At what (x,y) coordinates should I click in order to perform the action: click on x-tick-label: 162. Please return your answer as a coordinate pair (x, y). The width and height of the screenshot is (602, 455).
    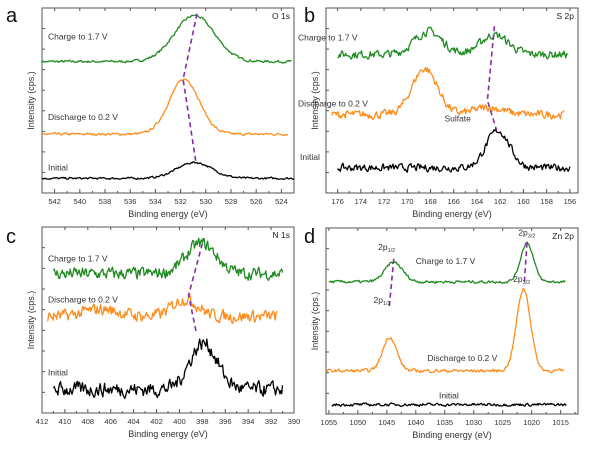
    Looking at the image, I should click on (500, 201).